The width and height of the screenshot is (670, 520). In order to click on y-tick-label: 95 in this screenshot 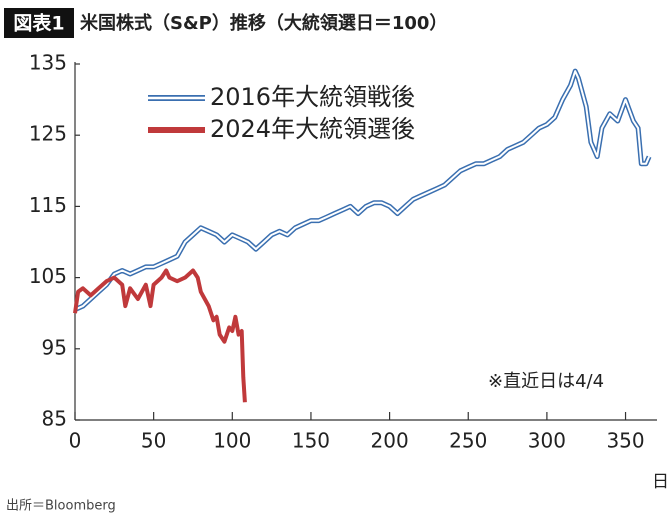, I will do `click(54, 347)`.